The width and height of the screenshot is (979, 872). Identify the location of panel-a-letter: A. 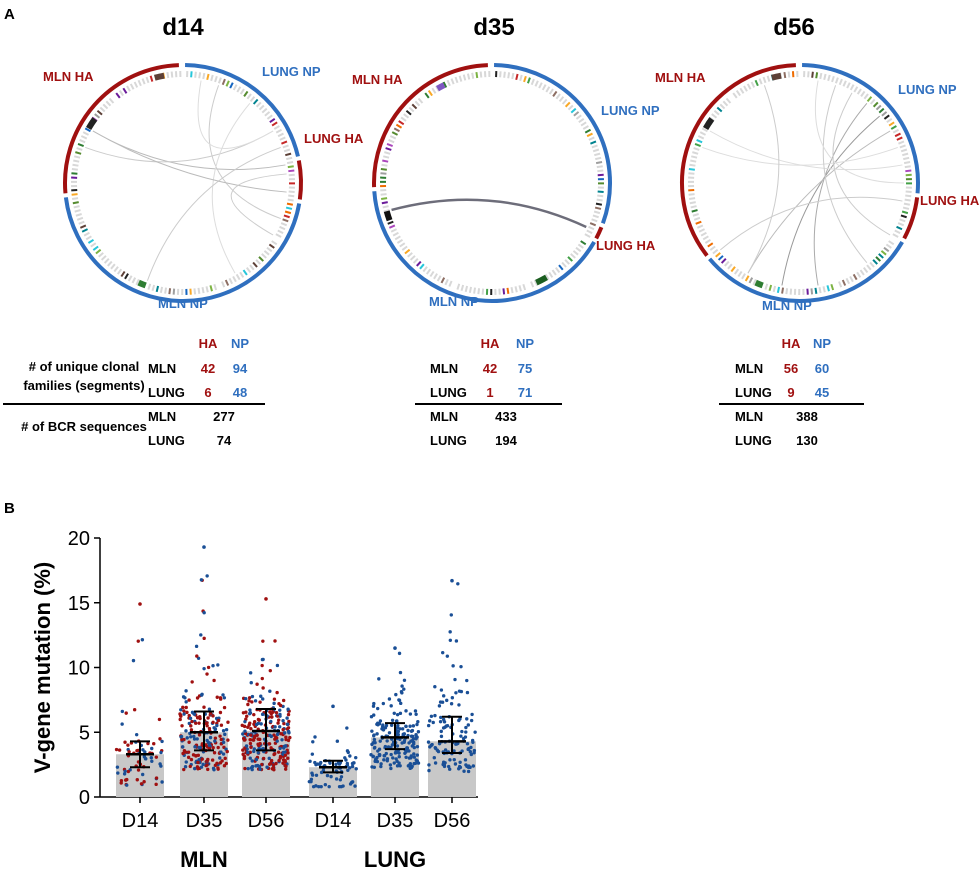
(9, 14).